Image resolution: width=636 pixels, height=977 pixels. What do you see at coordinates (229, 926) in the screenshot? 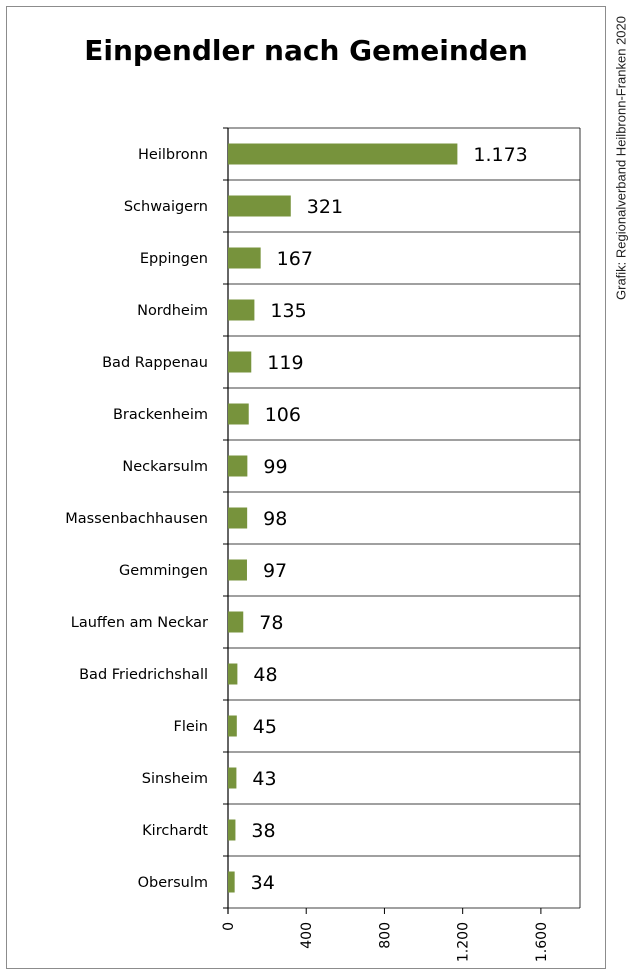
I see `x-tick-label: 0` at bounding box center [229, 926].